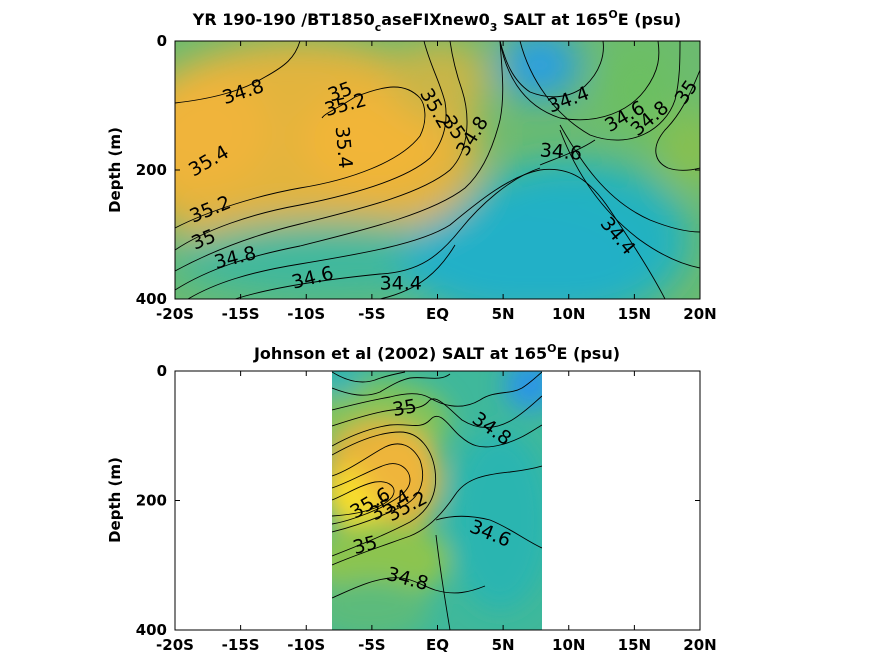  I want to click on panel-top-ylabel: Depth (m), so click(115, 170).